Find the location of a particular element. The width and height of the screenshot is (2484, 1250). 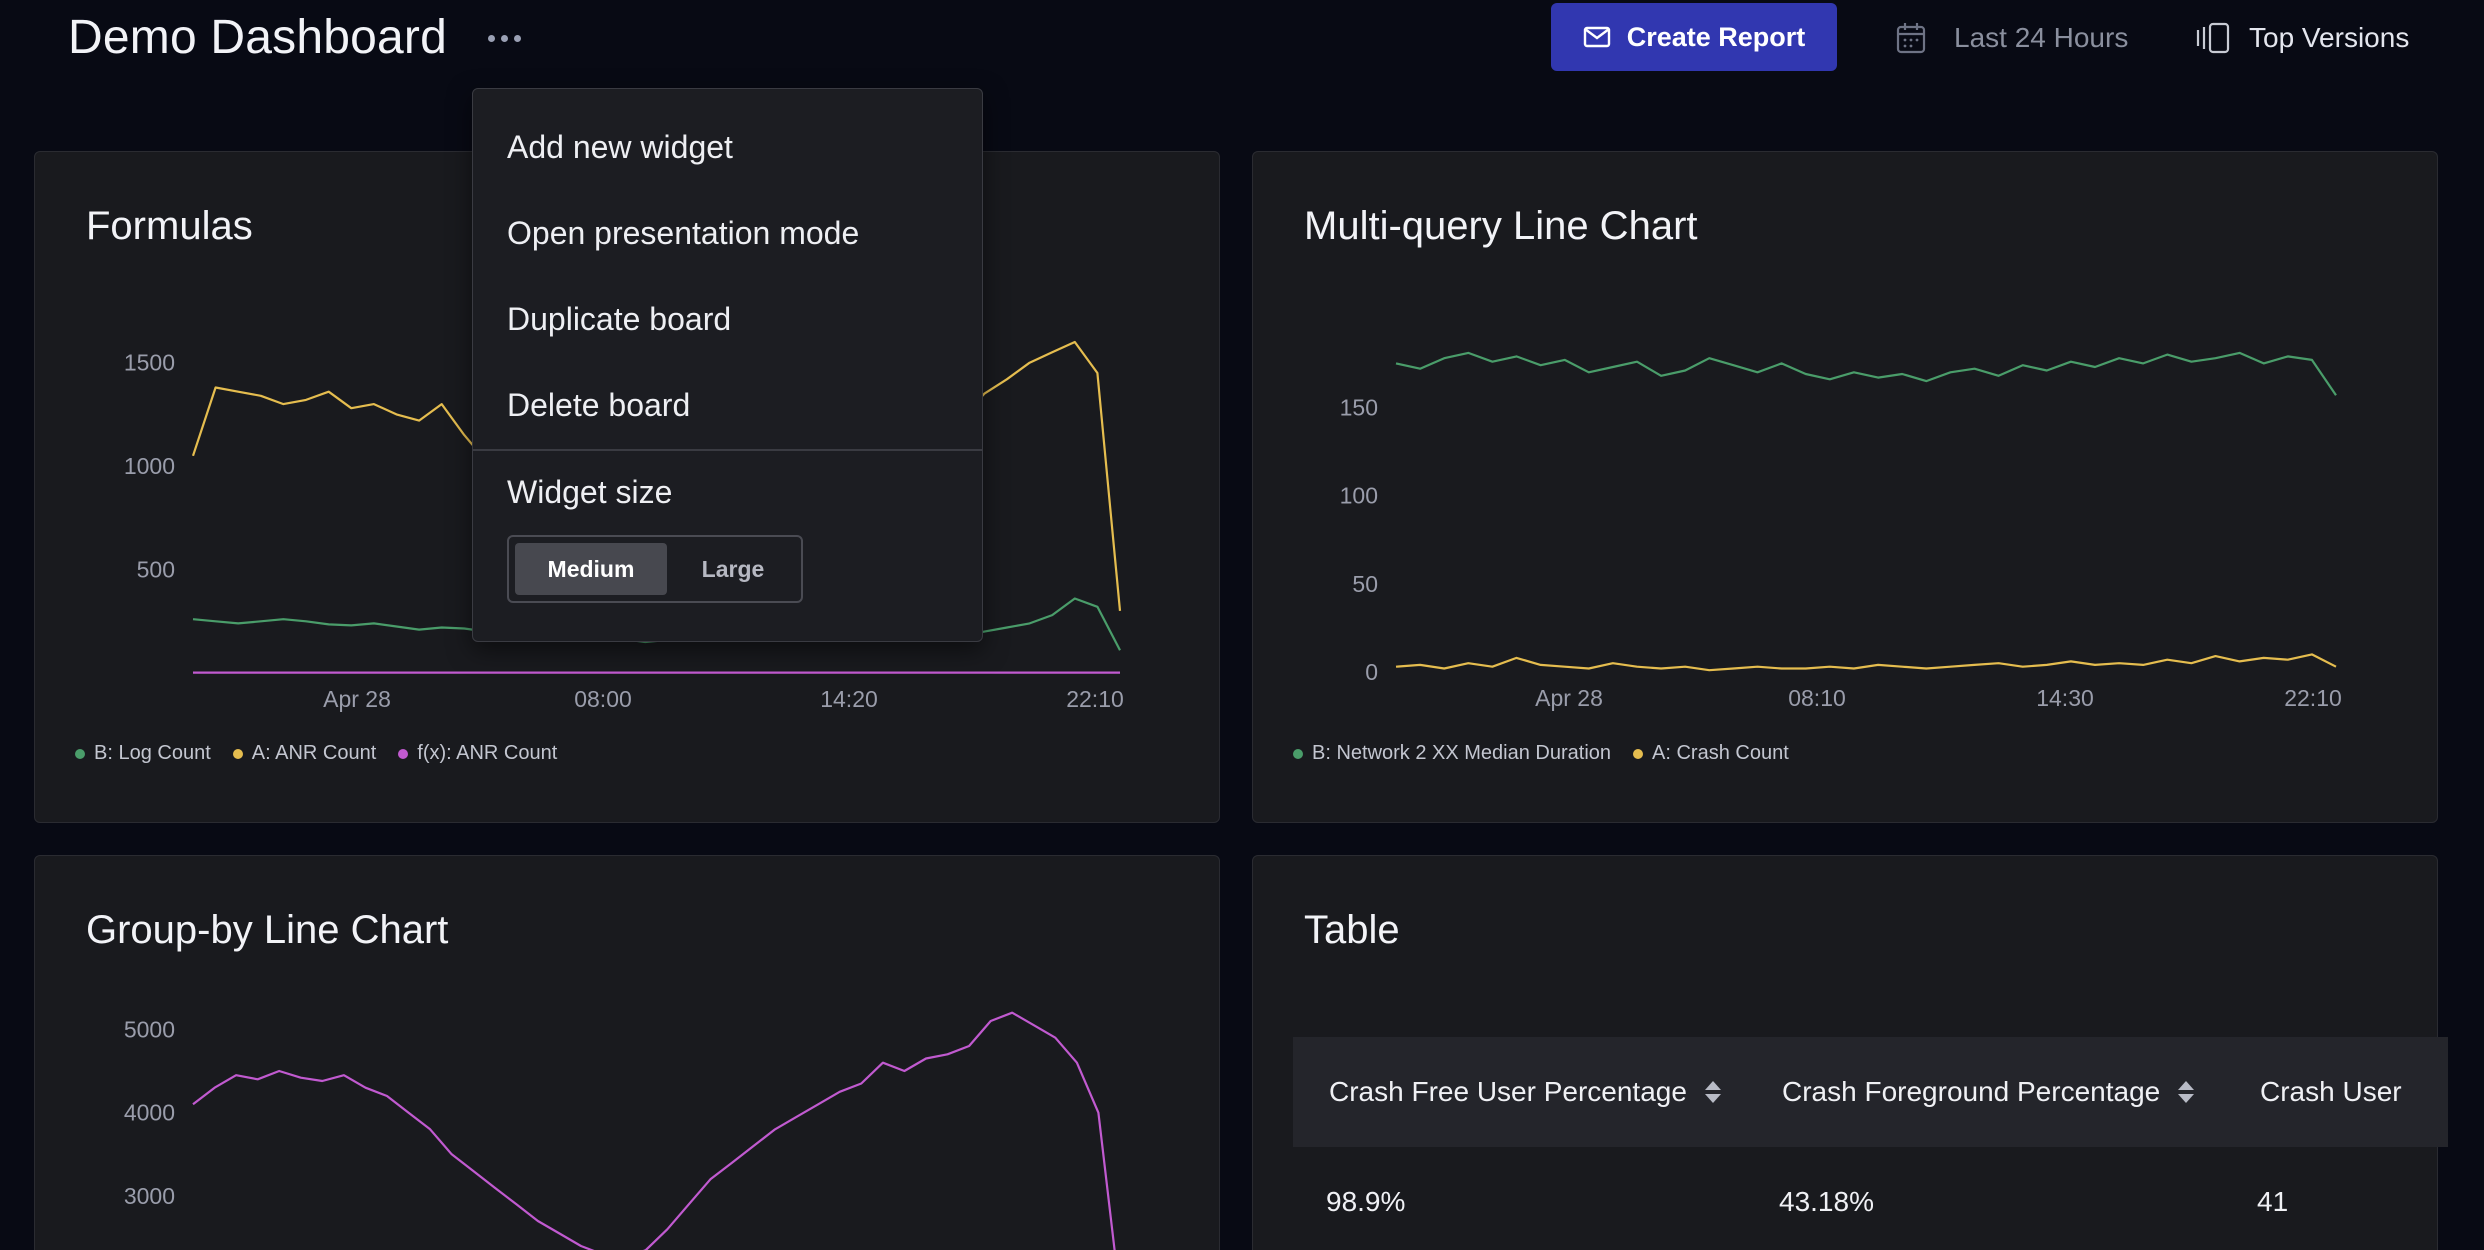

date-range-label: Last 24 Hours is located at coordinates (2041, 37).